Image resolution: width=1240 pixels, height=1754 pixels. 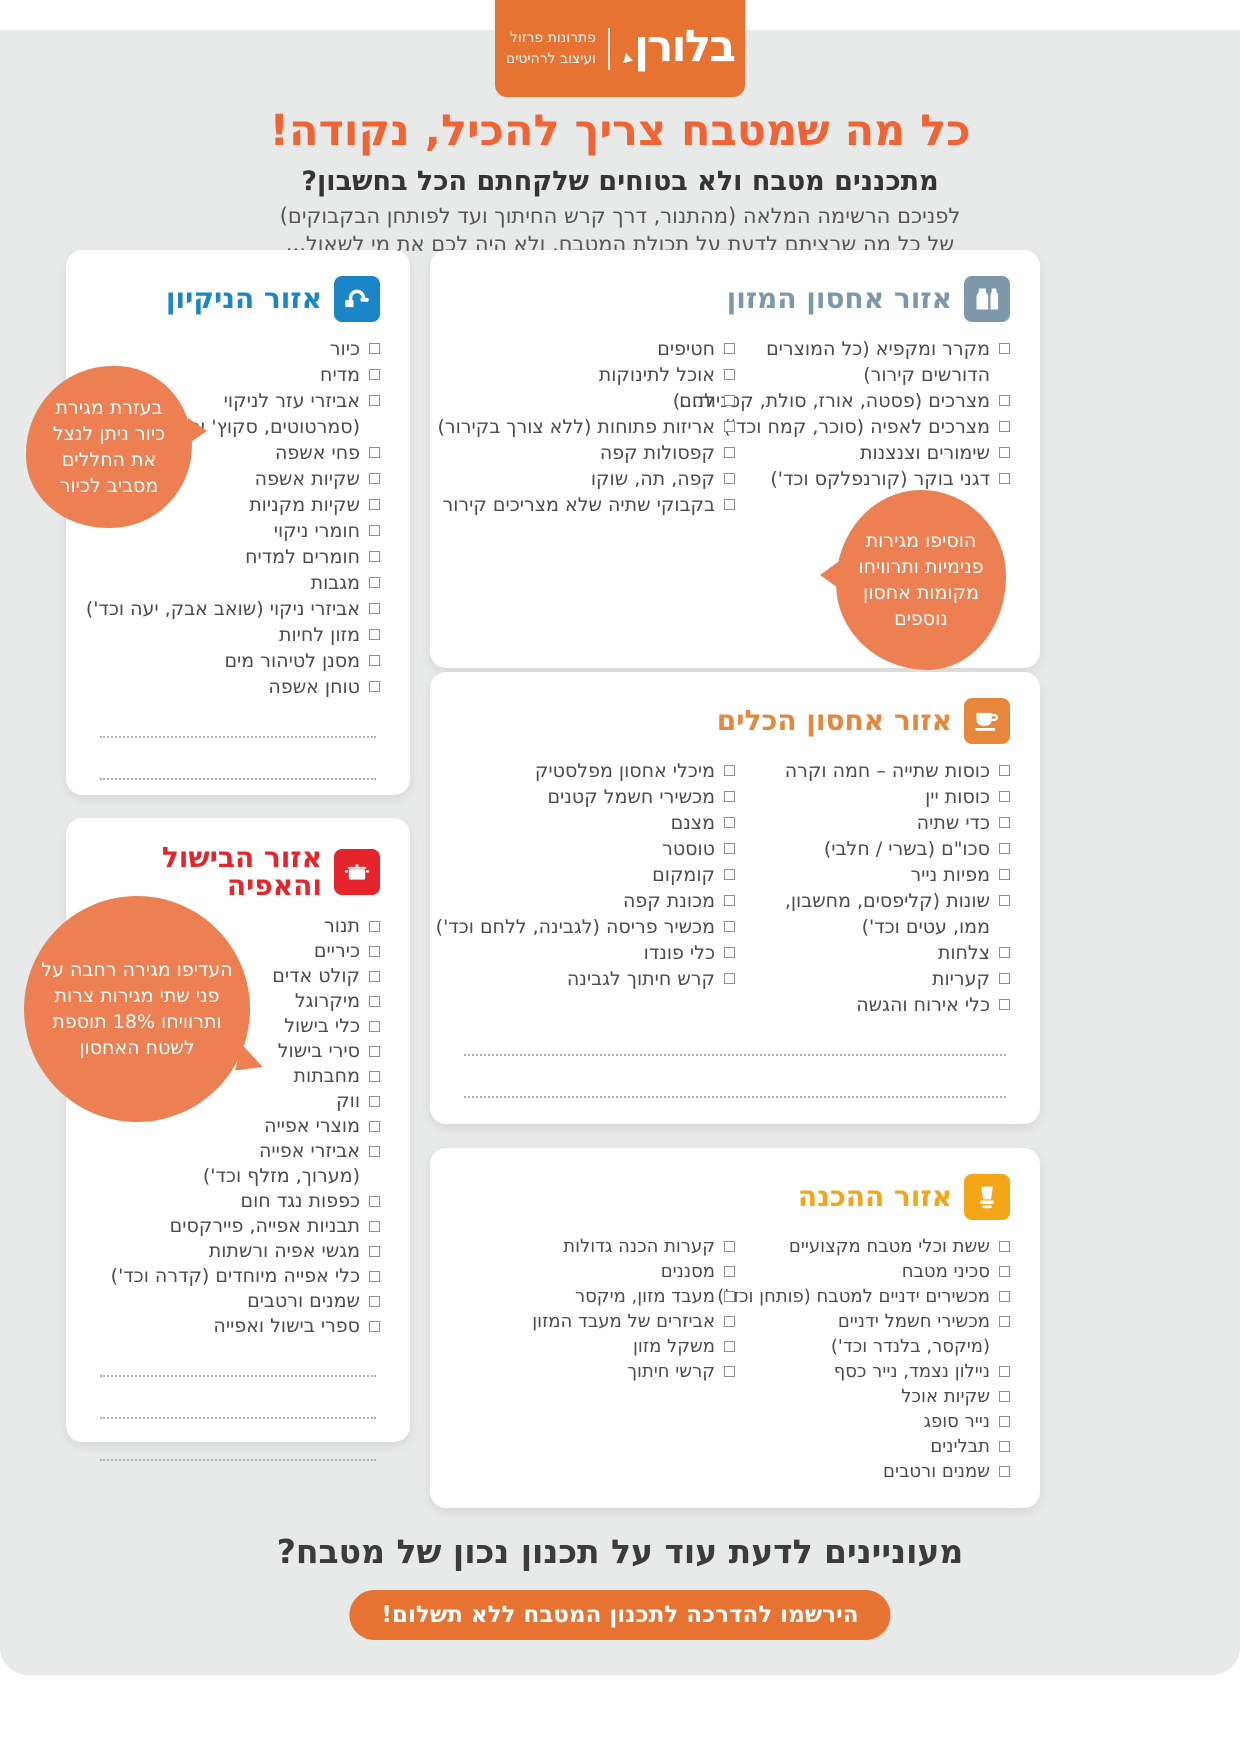 What do you see at coordinates (597, 979) in the screenshot?
I see `checklist-item: קרש חיתוך לגבינה` at bounding box center [597, 979].